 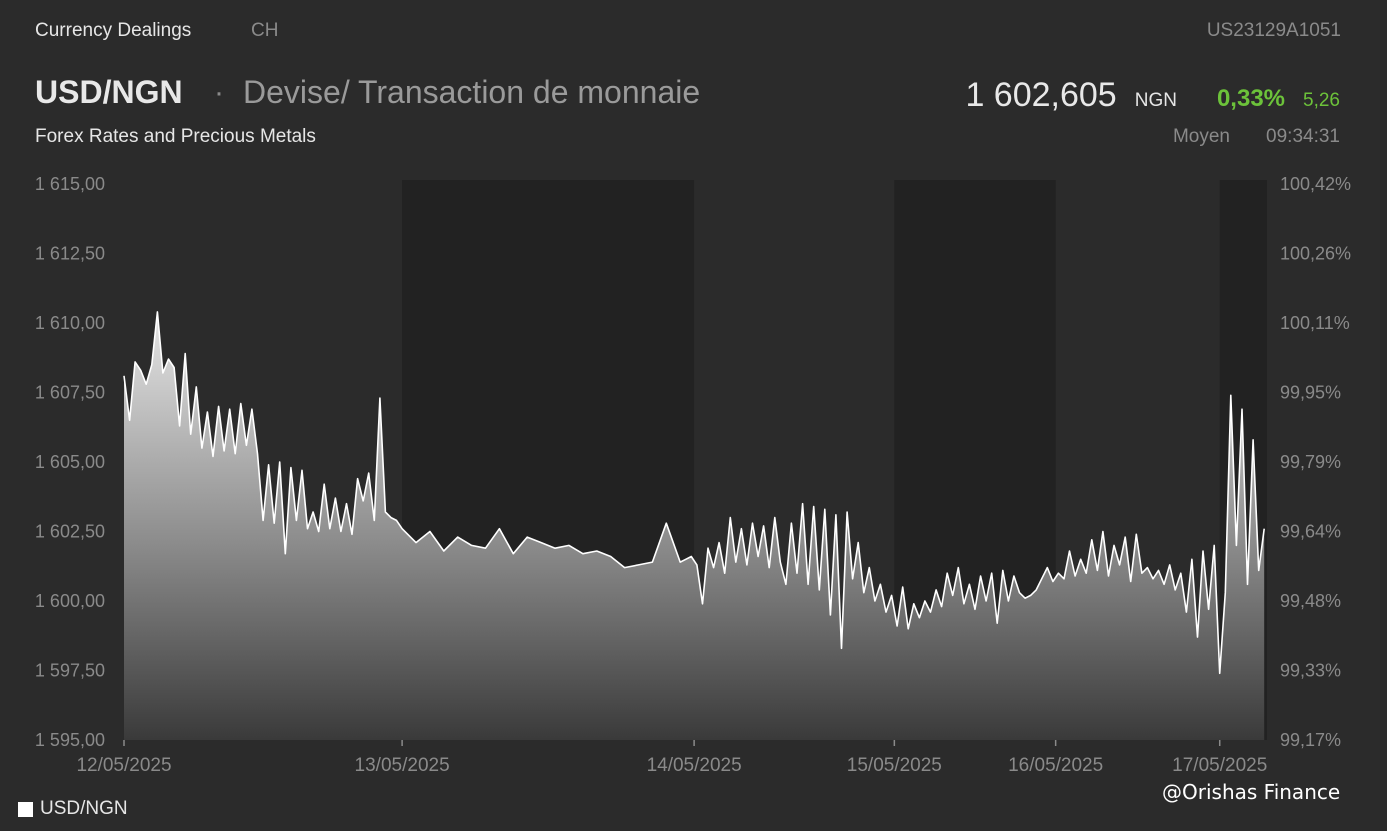 I want to click on x-tick-label: 17/05/2025, so click(x=1219, y=765).